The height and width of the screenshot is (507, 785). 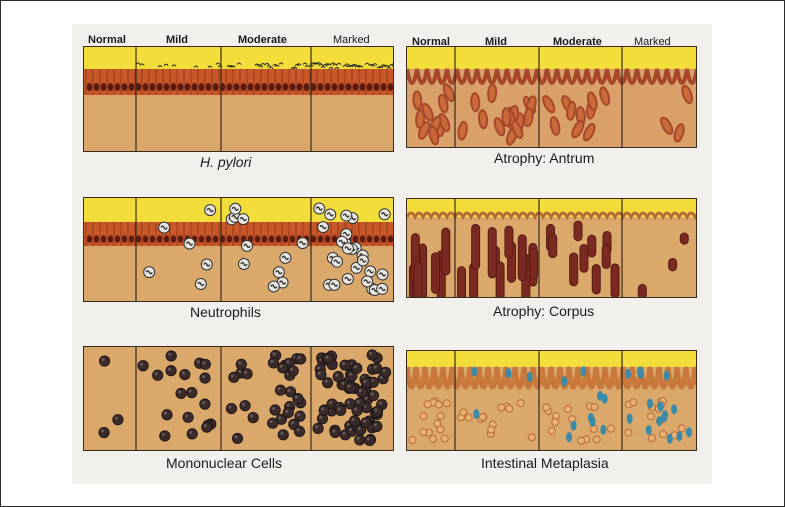 I want to click on p-mono-illustration, so click(x=238, y=398).